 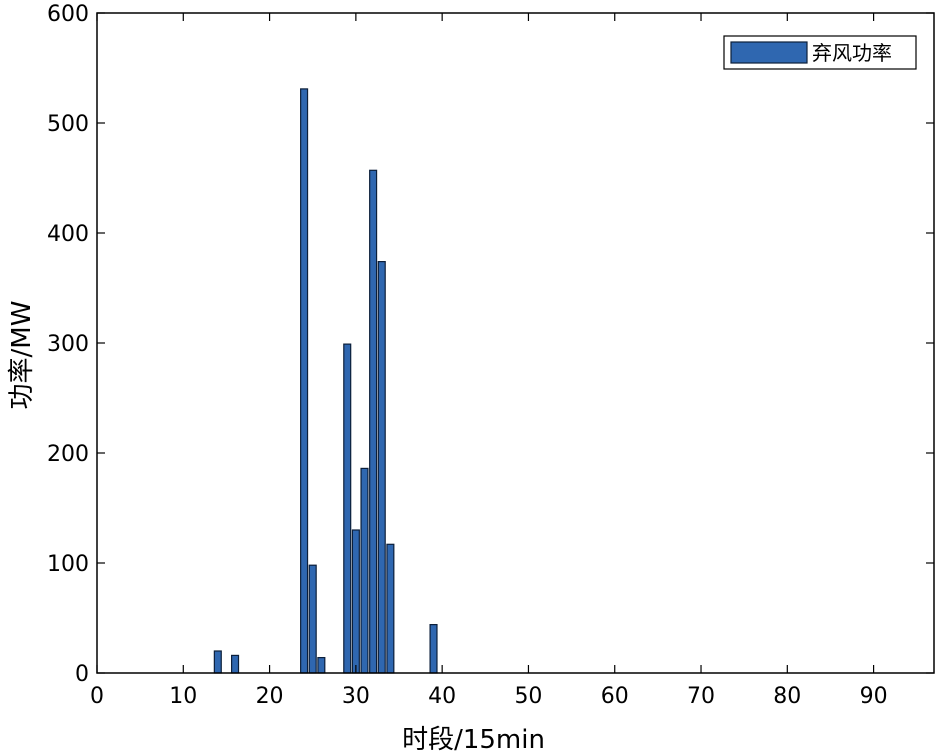 What do you see at coordinates (528, 696) in the screenshot?
I see `x-tick-label: 50` at bounding box center [528, 696].